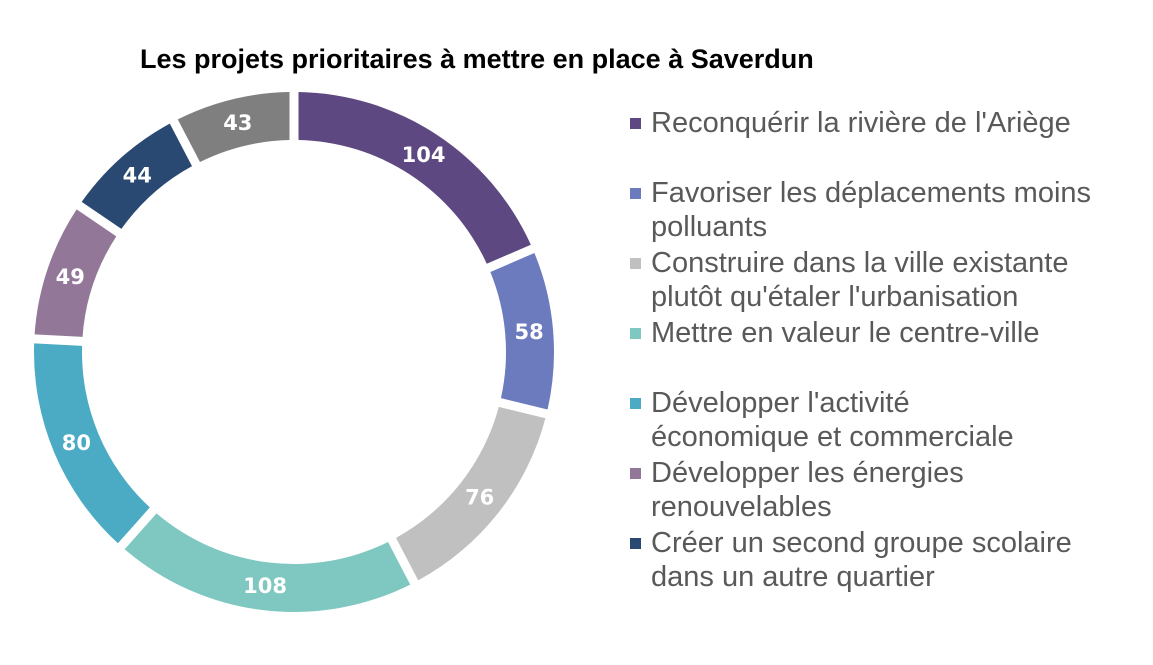 The image size is (1153, 665). I want to click on legend-label: Construire dans la ville existante, so click(860, 263).